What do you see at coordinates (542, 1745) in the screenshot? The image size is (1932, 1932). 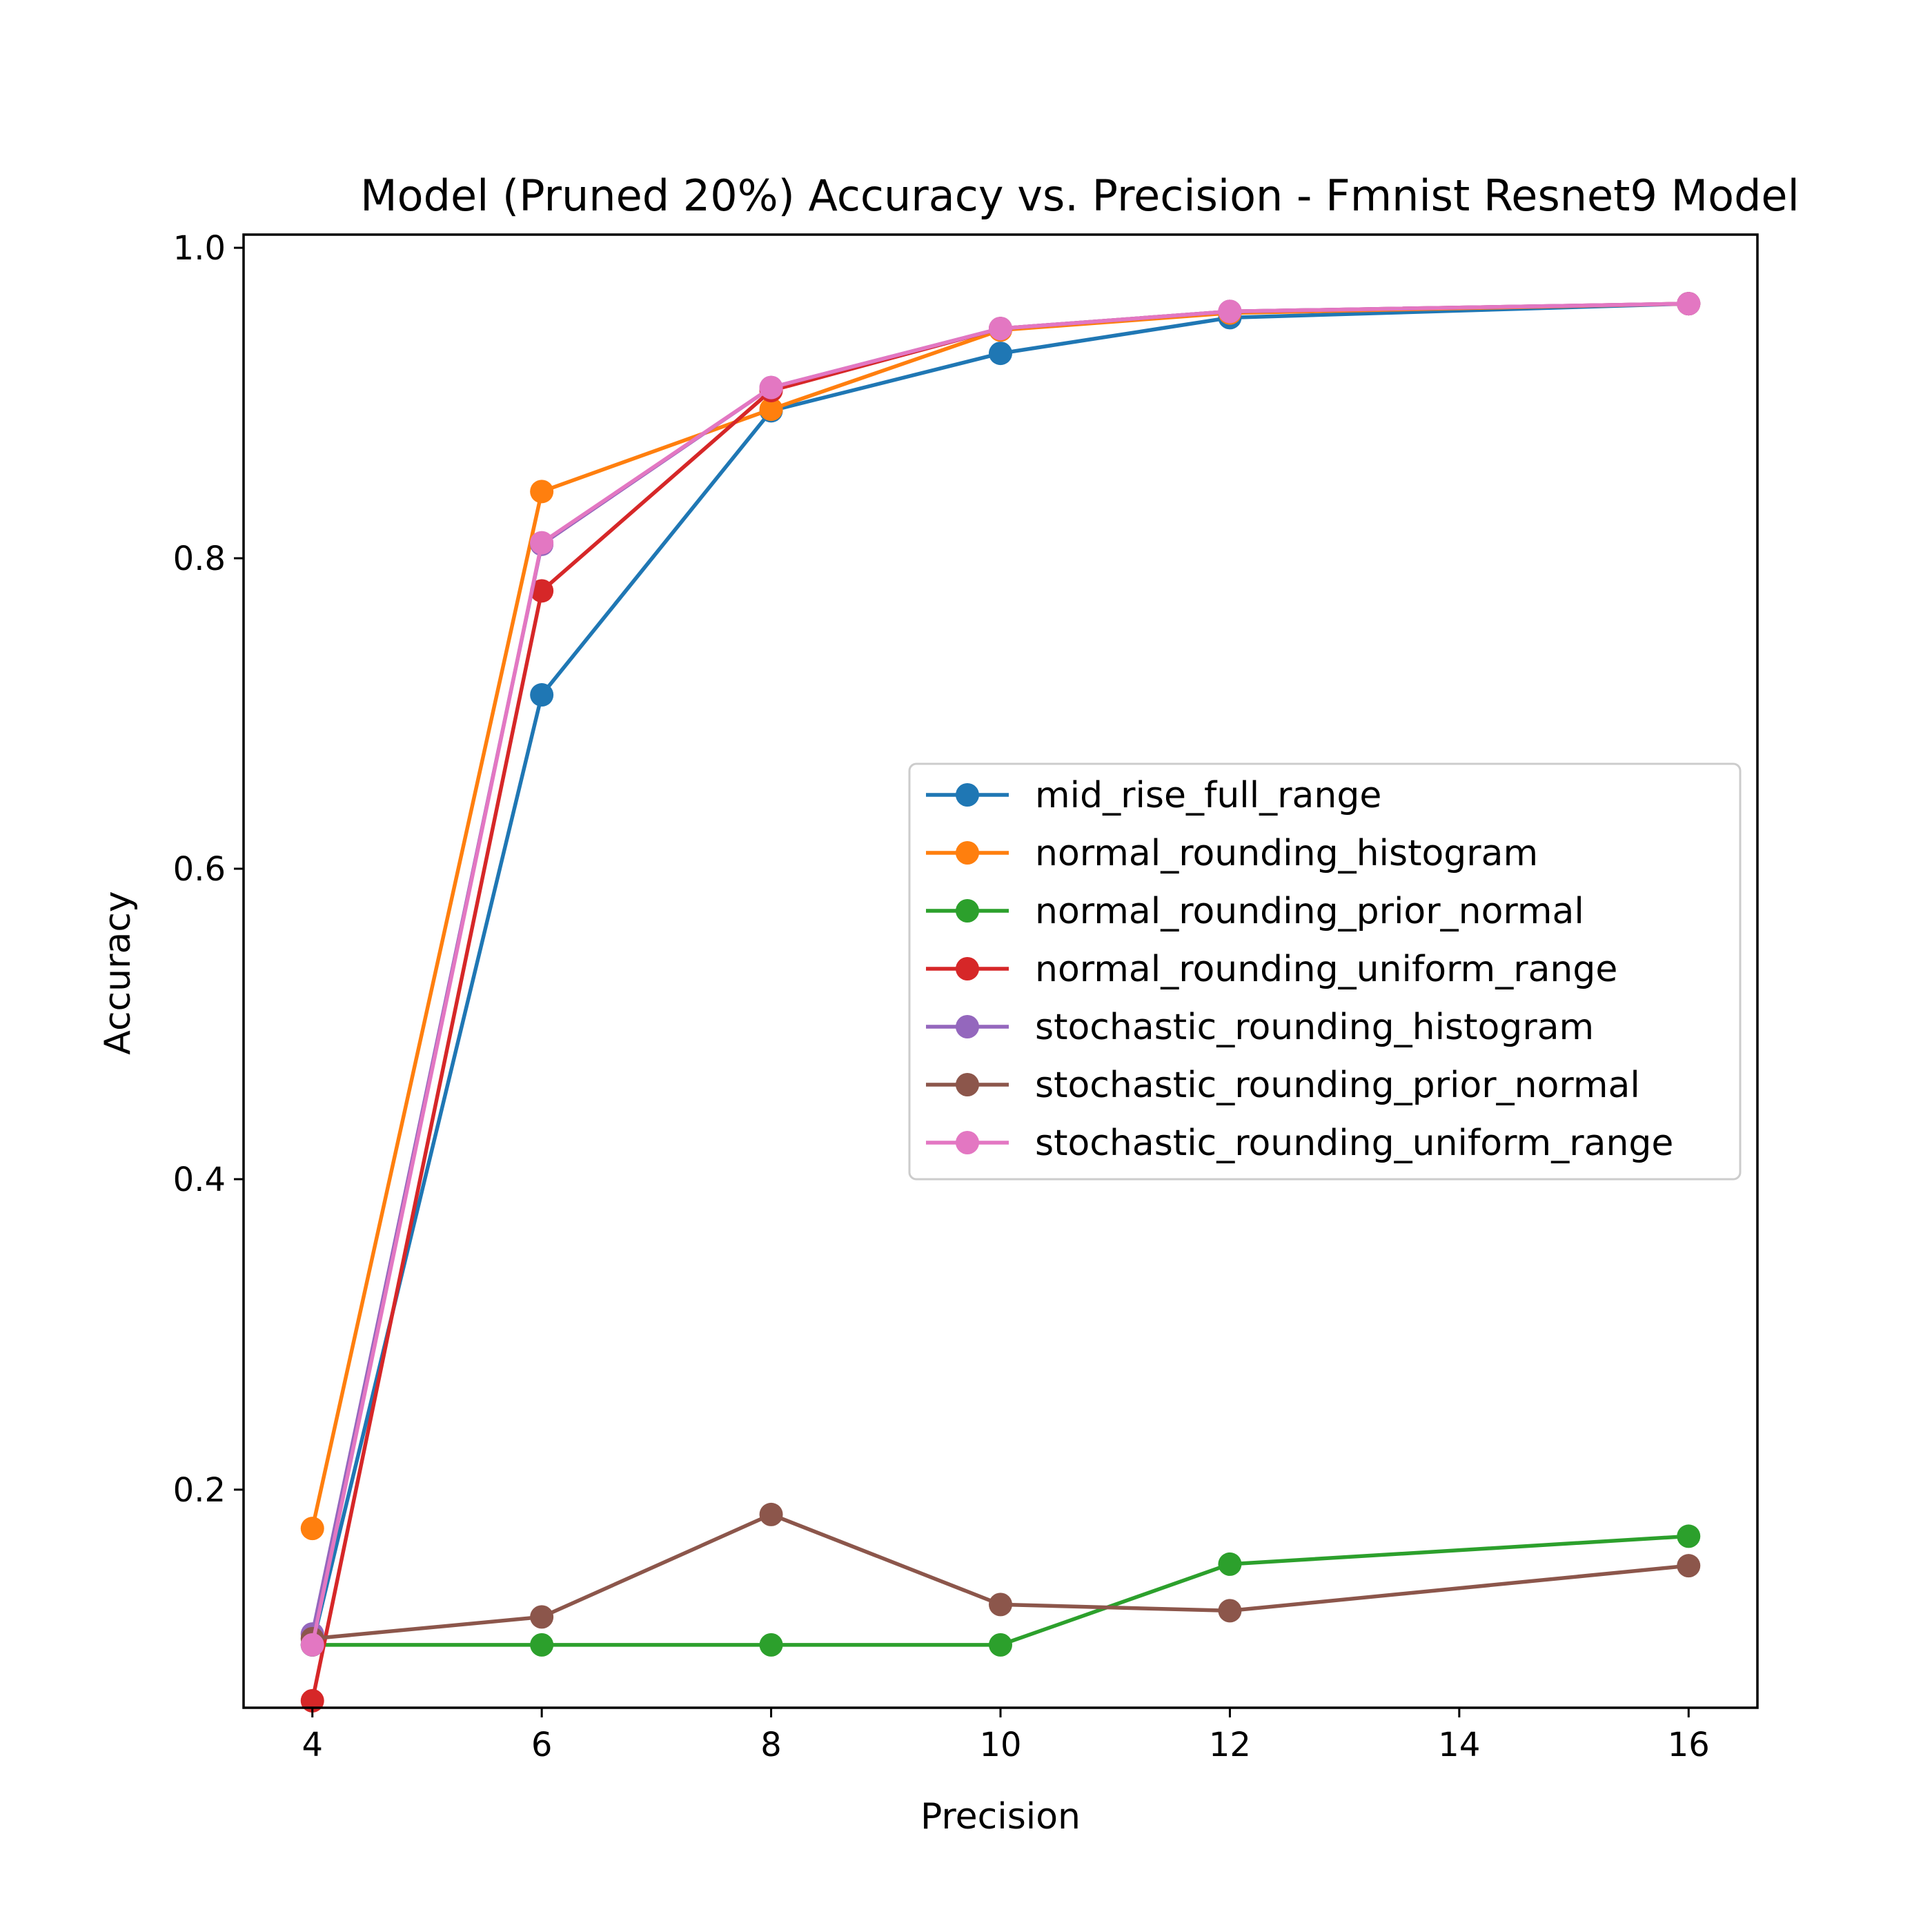 I see `x-tick-label: 6` at bounding box center [542, 1745].